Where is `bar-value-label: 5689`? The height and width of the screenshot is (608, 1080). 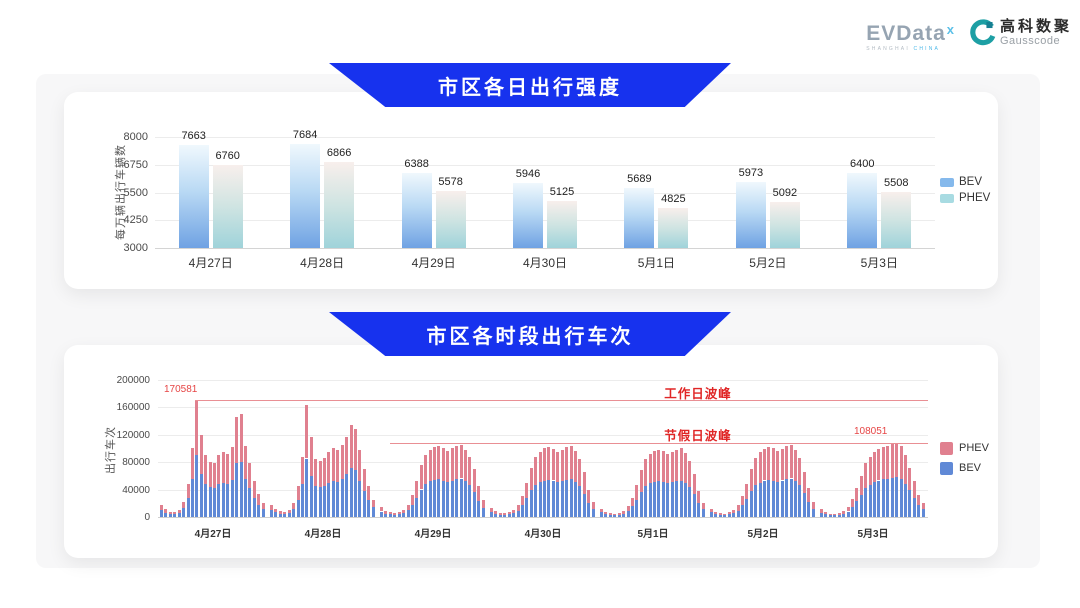 bar-value-label: 5689 is located at coordinates (639, 179).